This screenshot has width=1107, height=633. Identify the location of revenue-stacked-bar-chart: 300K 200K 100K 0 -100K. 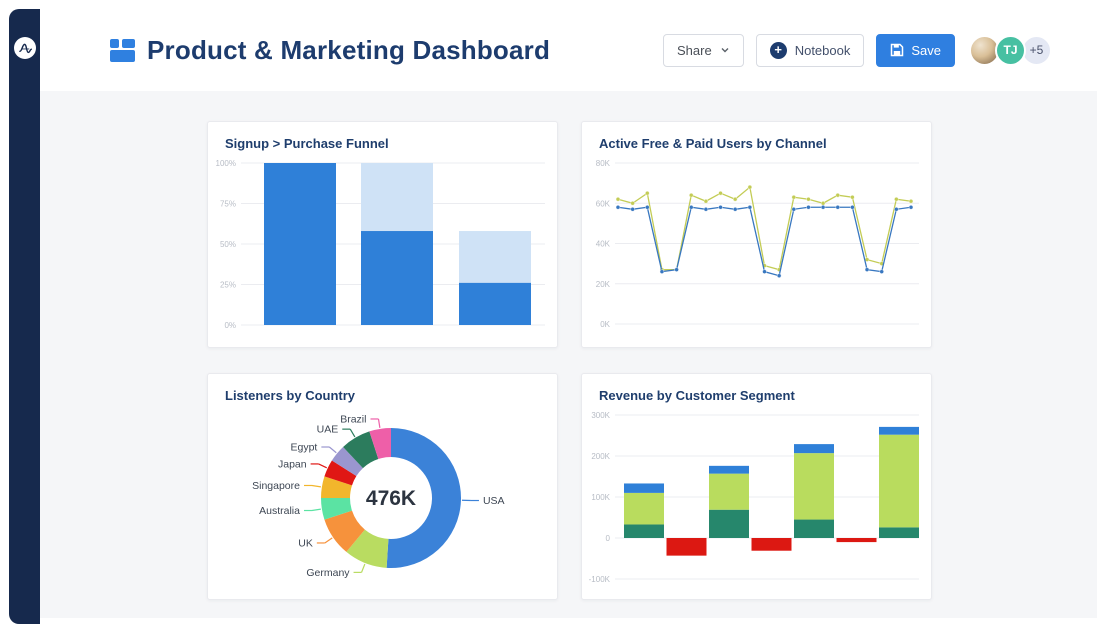
(757, 487).